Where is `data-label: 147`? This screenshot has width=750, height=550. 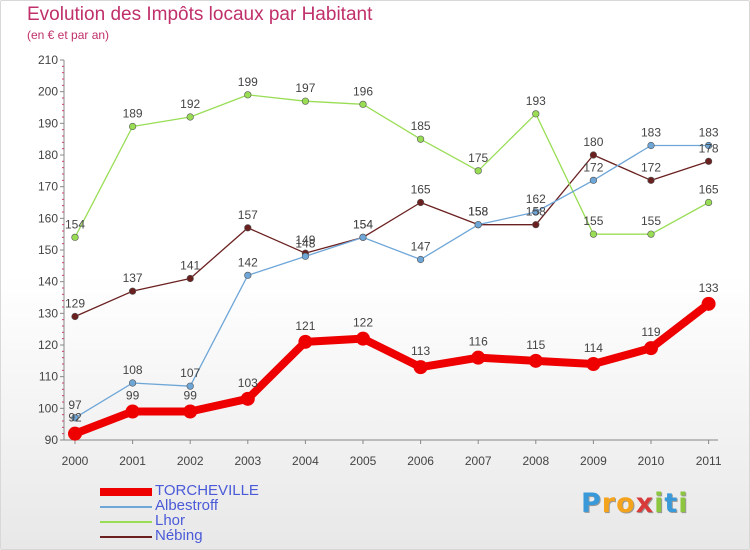 data-label: 147 is located at coordinates (421, 247).